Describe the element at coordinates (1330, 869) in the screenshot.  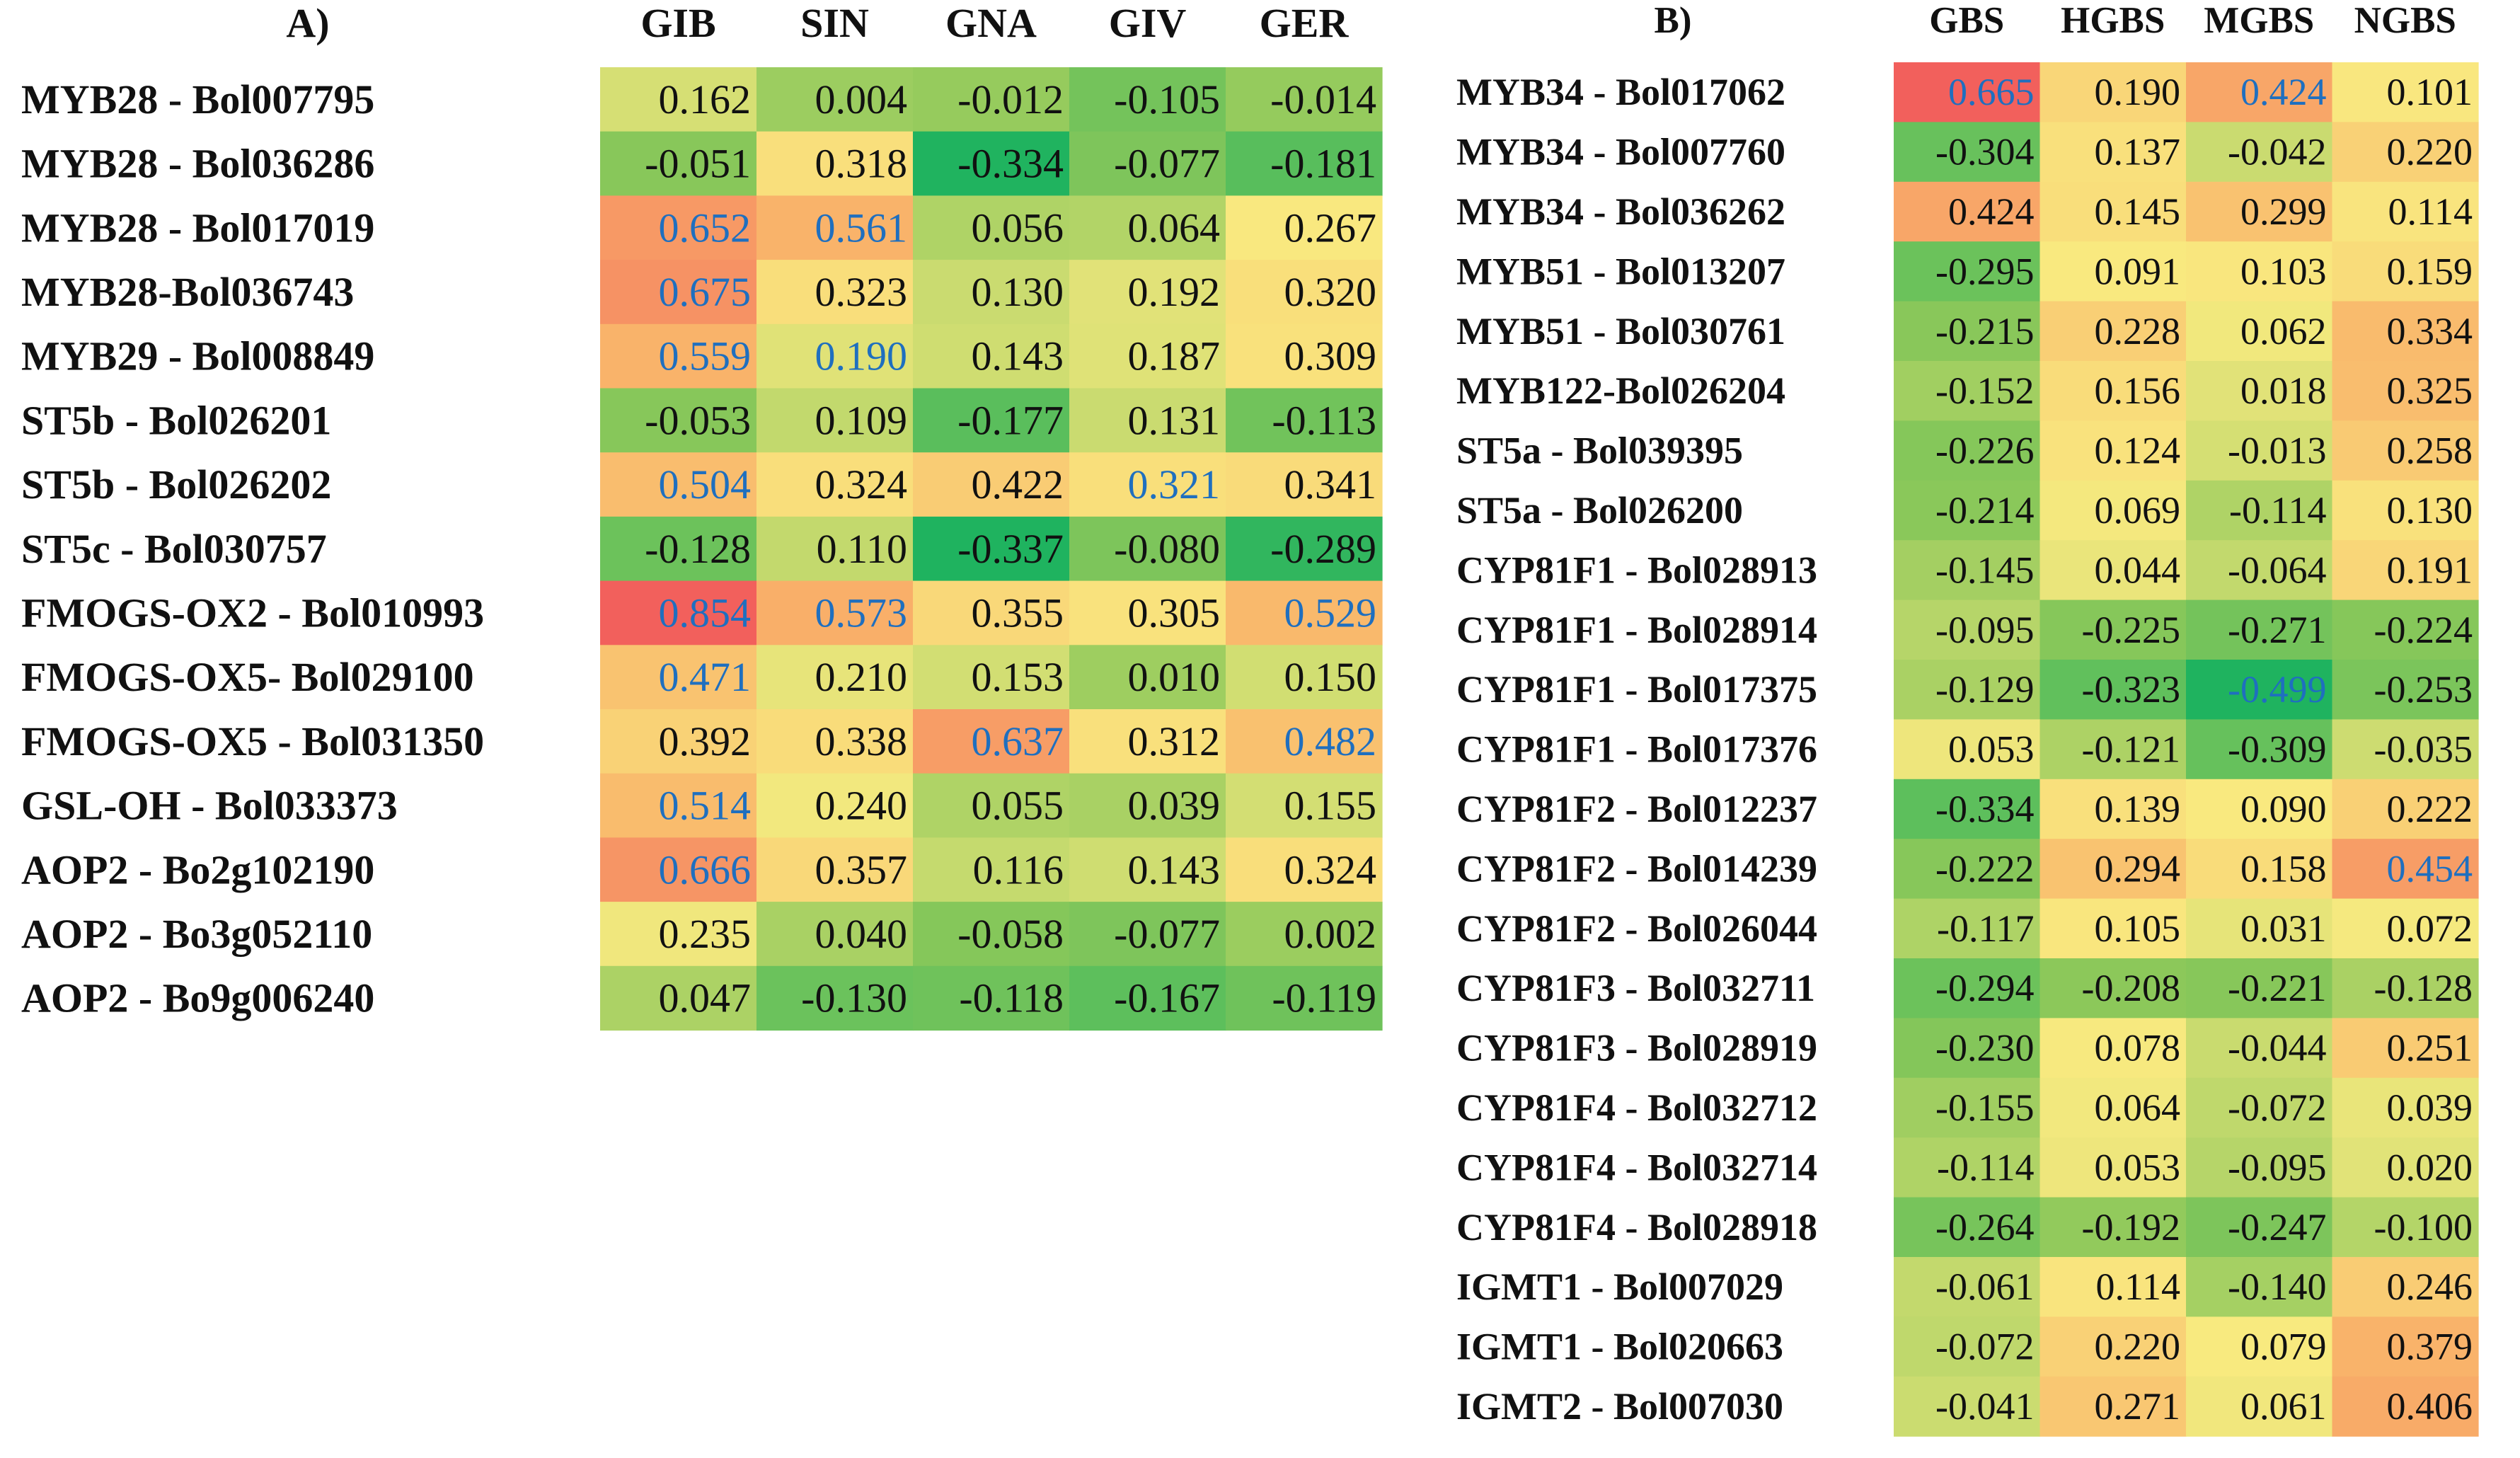
I see `cell-value-label: 0.324` at that location.